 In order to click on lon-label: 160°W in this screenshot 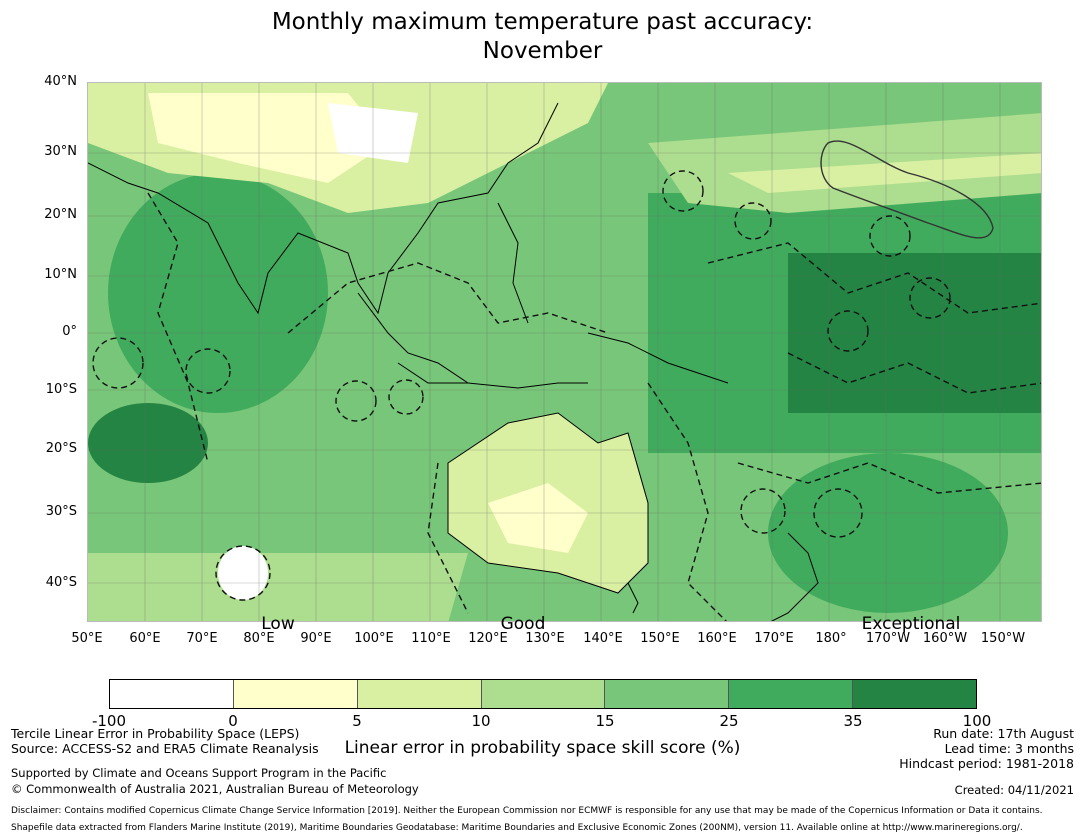, I will do `click(945, 638)`.